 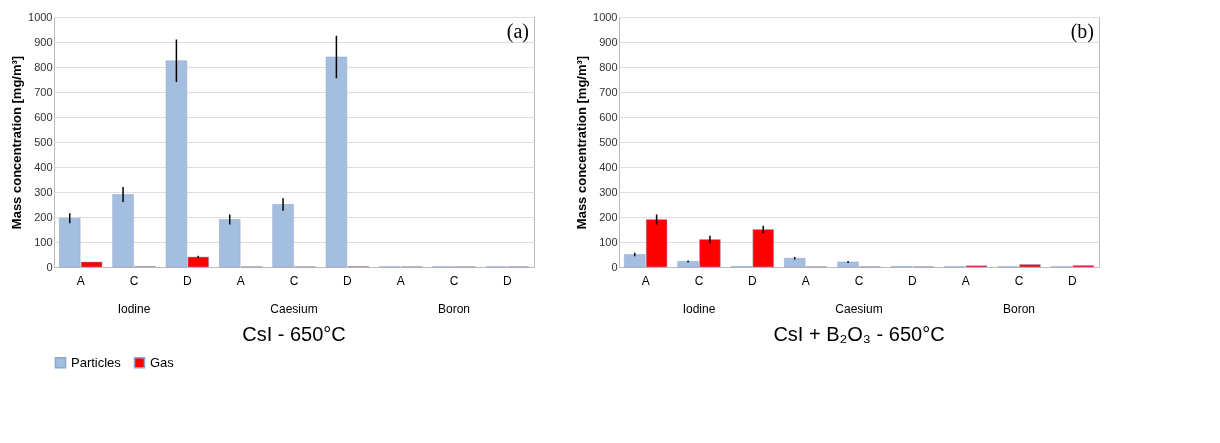 I want to click on legend-label: Gas, so click(x=162, y=362).